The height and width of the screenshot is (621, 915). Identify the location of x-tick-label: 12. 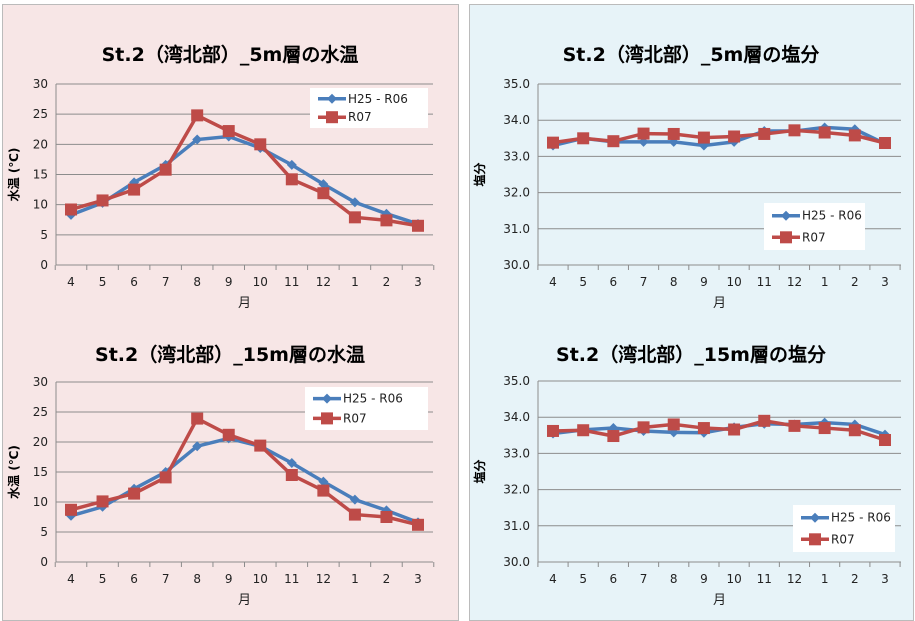
(794, 282).